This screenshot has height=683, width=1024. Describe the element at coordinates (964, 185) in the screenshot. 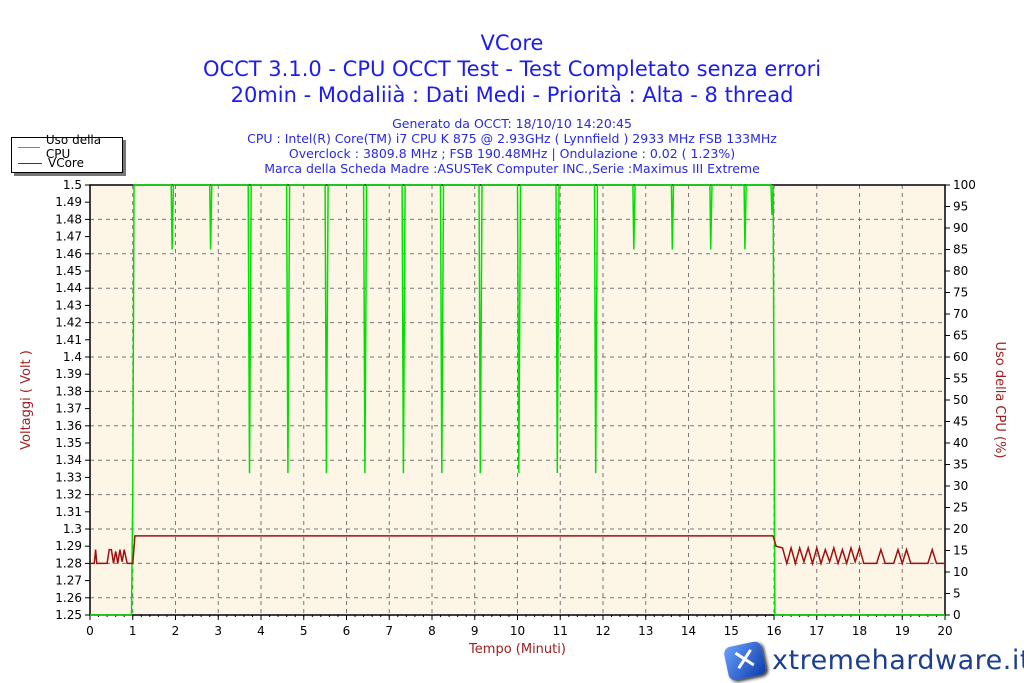

I see `y2-tick-label: 100` at that location.